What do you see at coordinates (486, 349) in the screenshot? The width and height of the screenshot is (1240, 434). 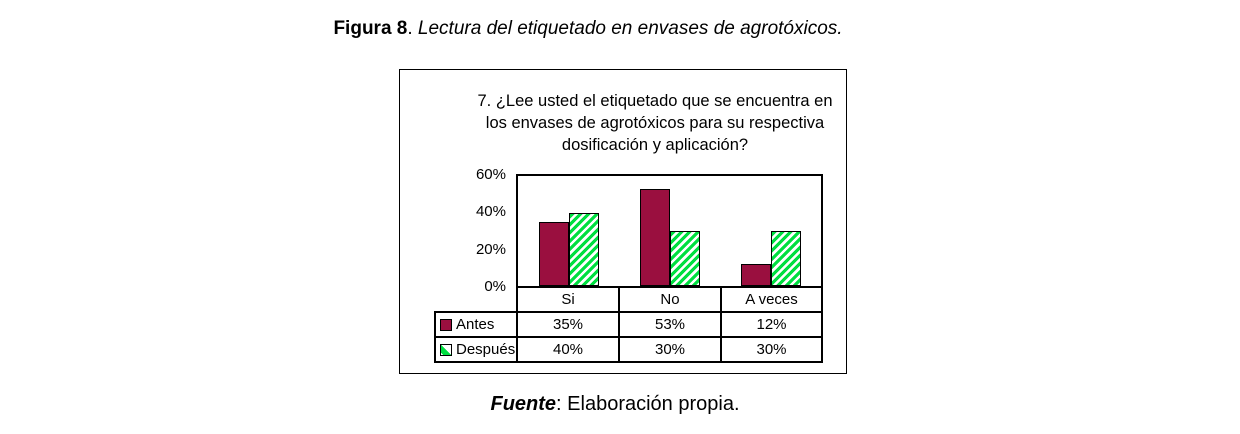 I see `legend-label-despues: Después` at bounding box center [486, 349].